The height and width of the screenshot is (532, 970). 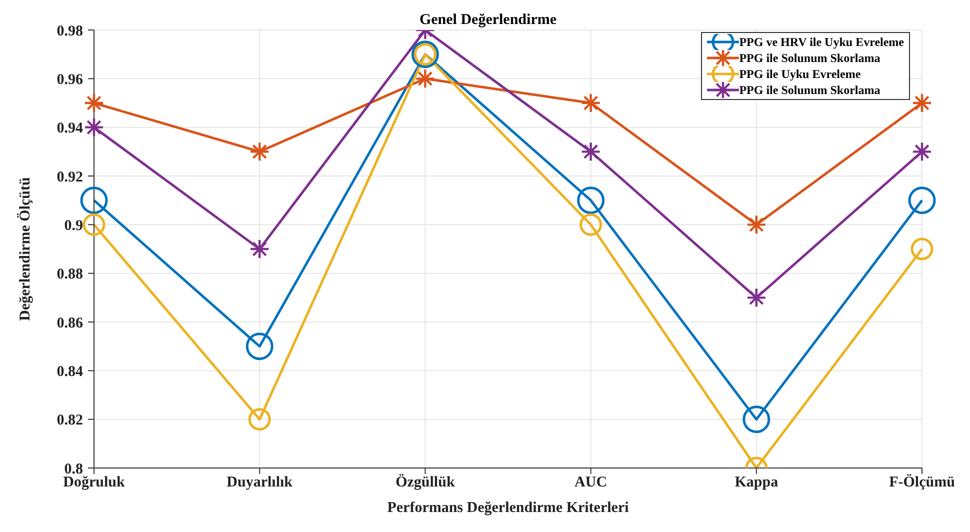 I want to click on y-tick-label: 0.8, so click(x=73, y=469).